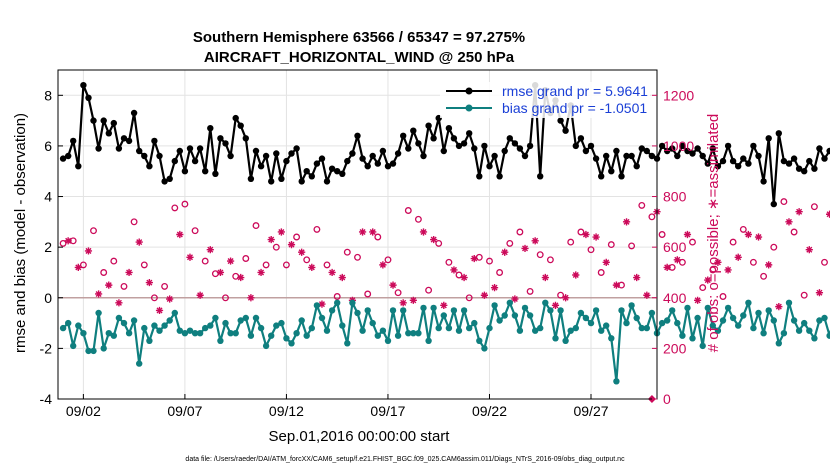  I want to click on y-left-tick-label-5: 6, so click(48, 146).